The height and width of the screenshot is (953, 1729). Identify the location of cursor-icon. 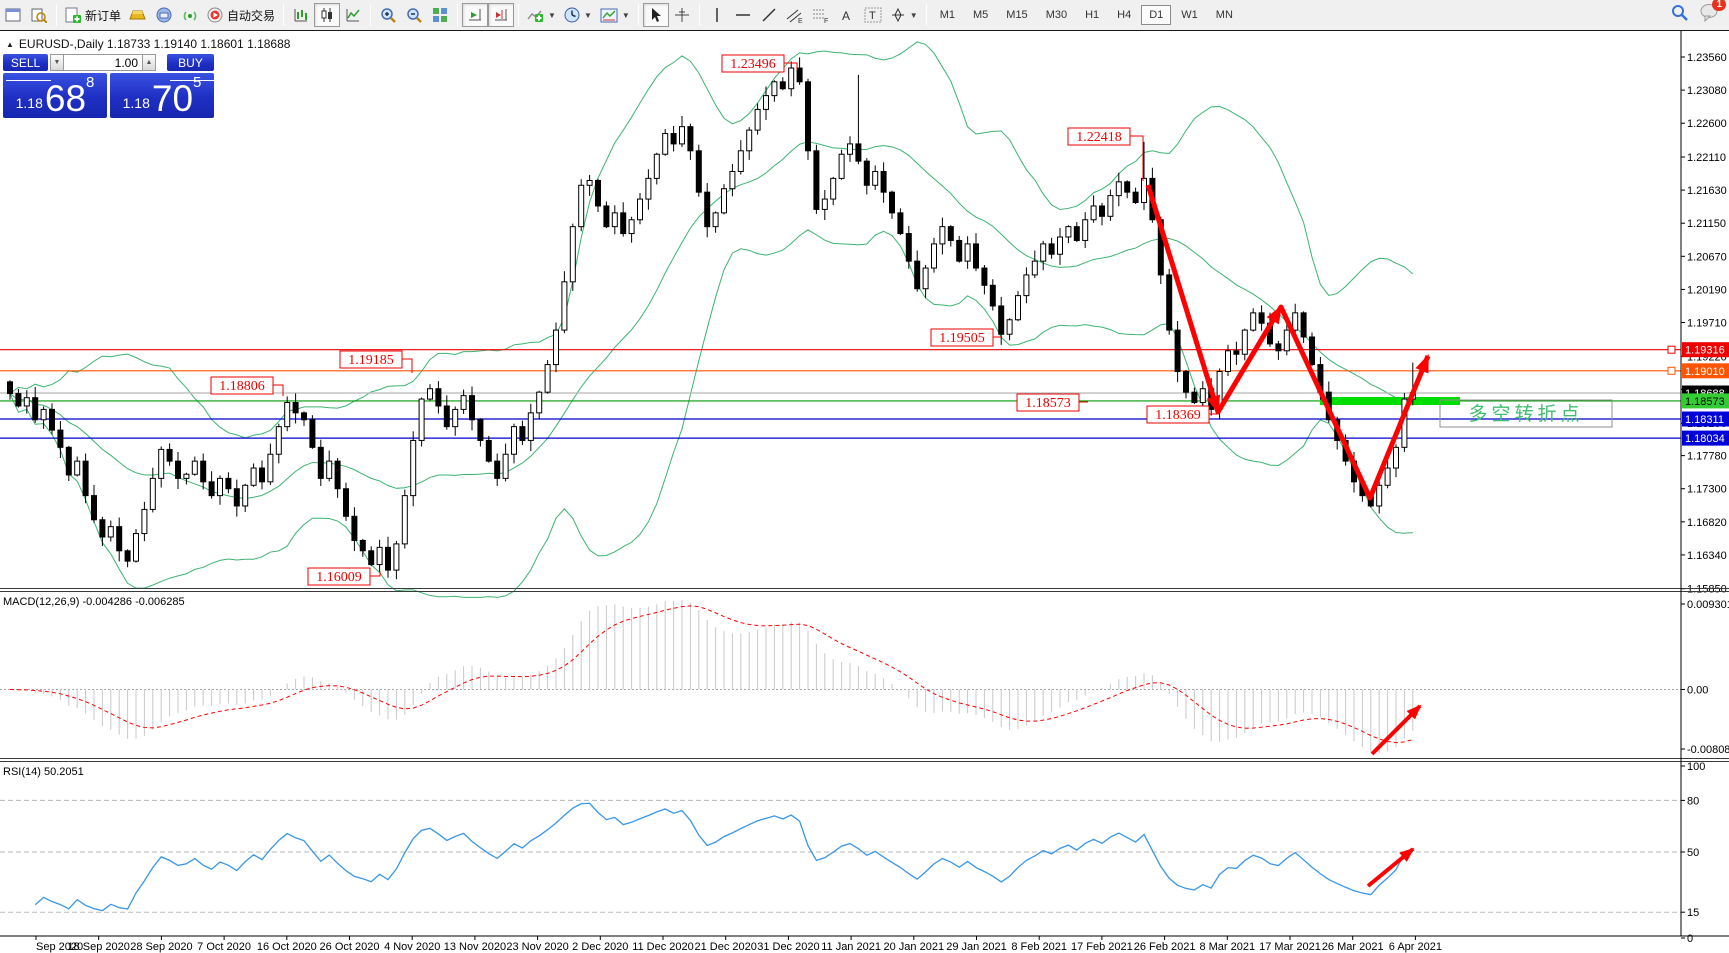
(656, 15).